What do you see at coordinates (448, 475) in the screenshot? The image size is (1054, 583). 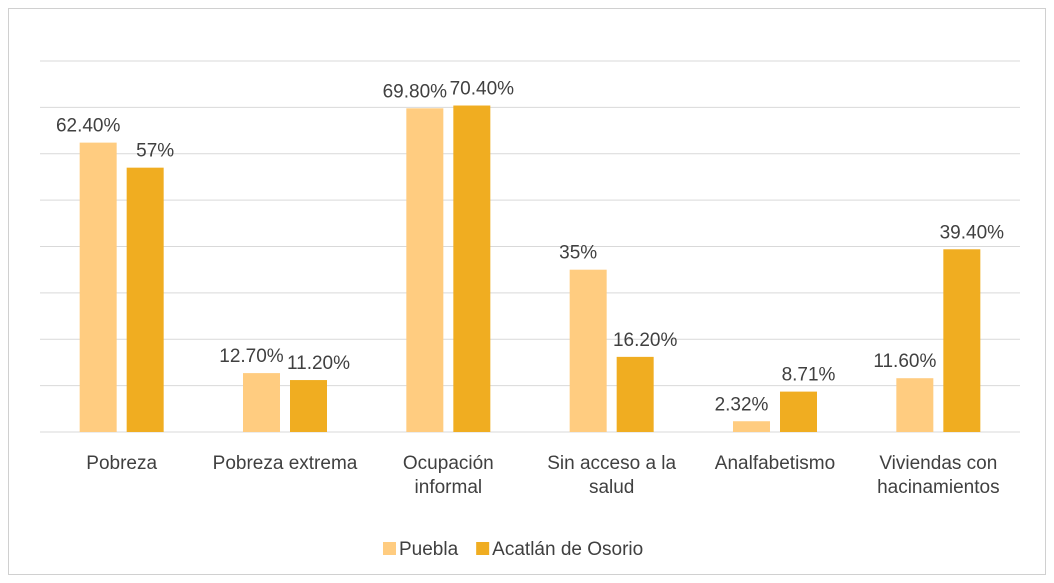 I see `x-tick-label: Ocupación informal` at bounding box center [448, 475].